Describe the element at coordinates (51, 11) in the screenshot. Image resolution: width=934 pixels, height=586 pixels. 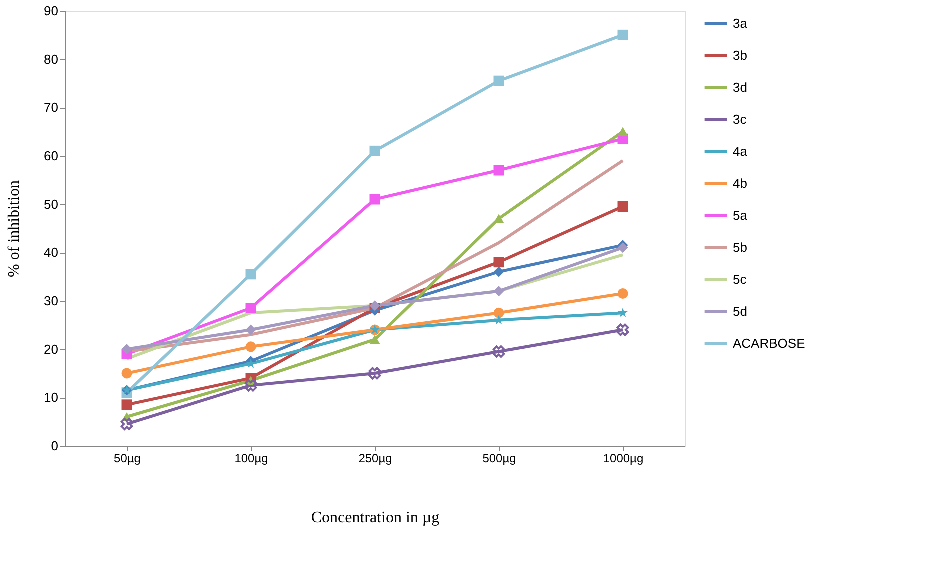
I see `y-tick-label: 90` at that location.